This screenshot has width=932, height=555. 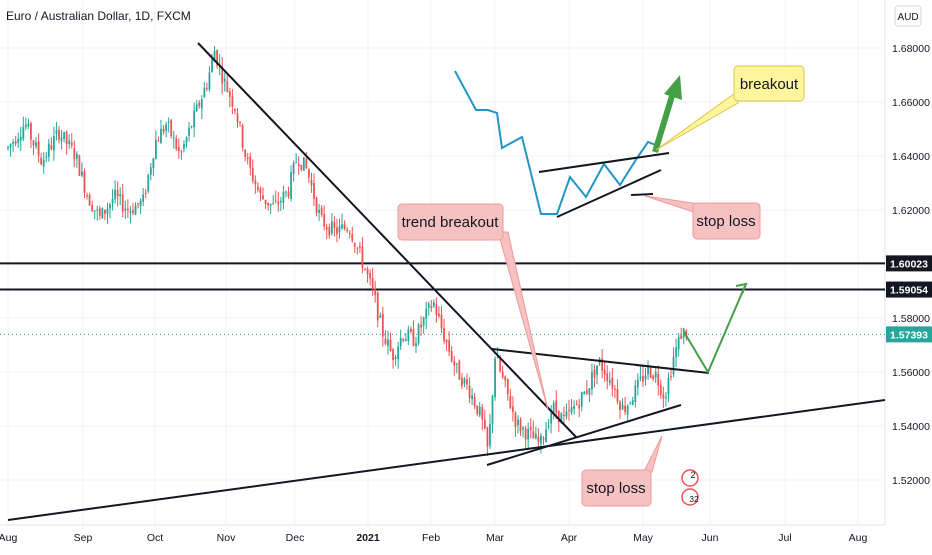 What do you see at coordinates (909, 291) in the screenshot?
I see `level-label: 1.59054` at bounding box center [909, 291].